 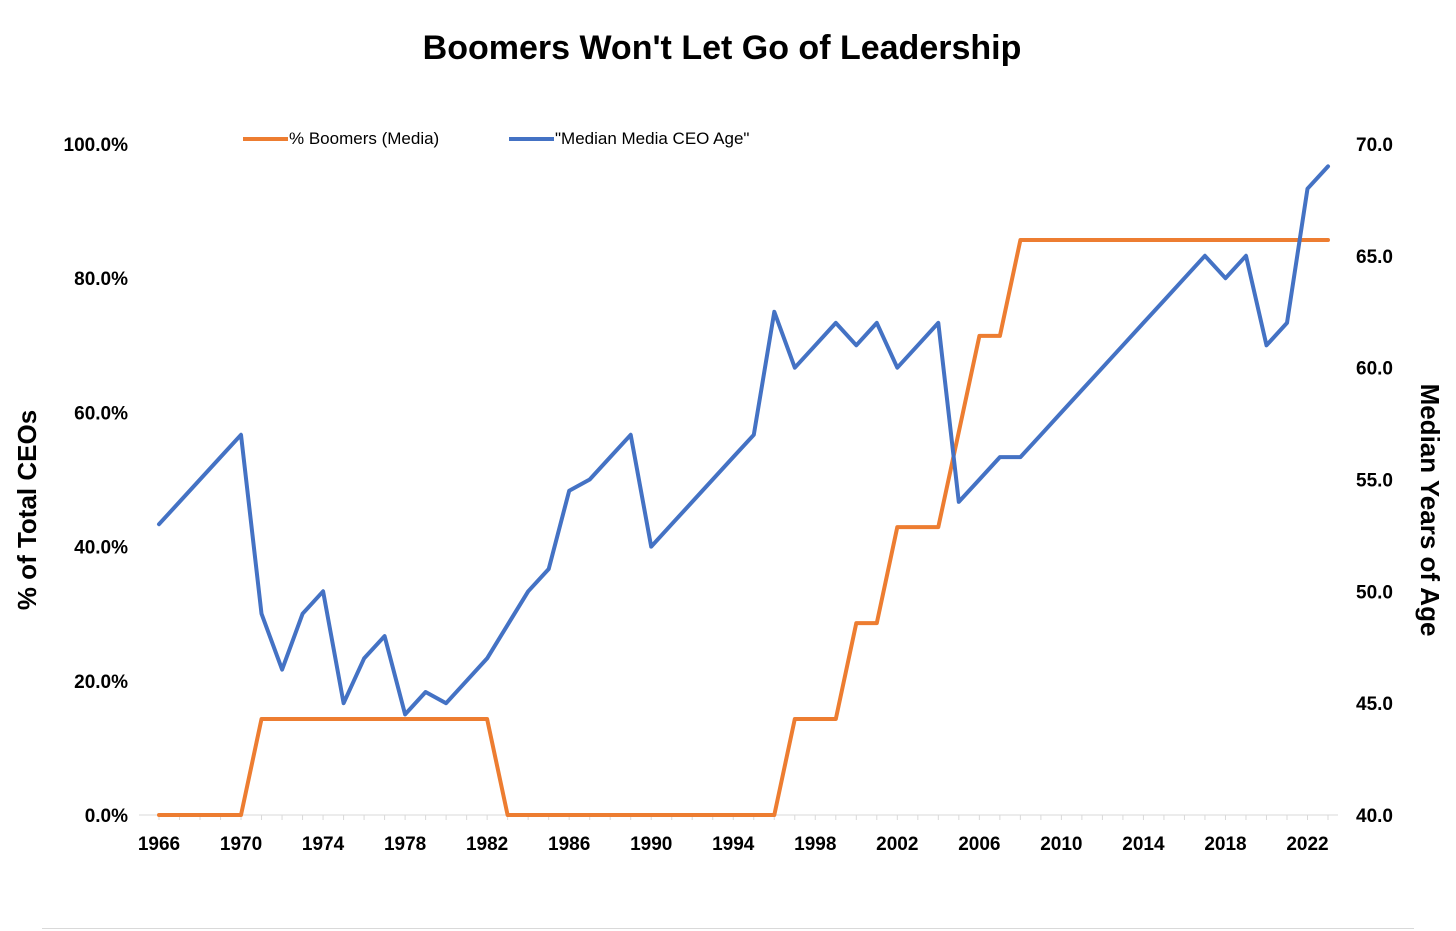 I want to click on y-left-tick-label: 40.0%, so click(x=101, y=548).